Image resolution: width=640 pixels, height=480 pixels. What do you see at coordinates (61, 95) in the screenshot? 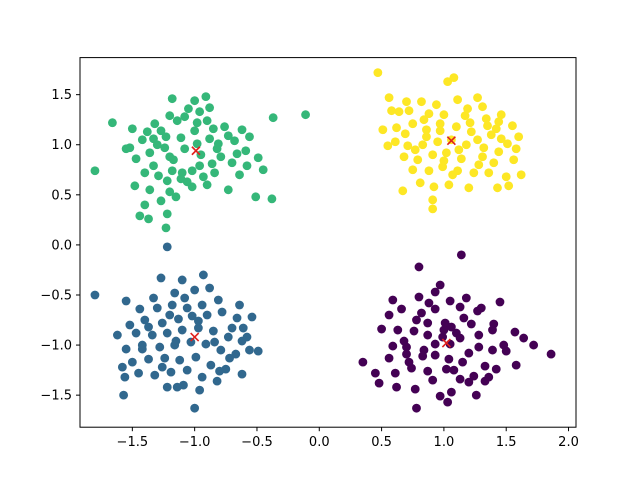
I see `y-tick-label: 1.5` at bounding box center [61, 95].